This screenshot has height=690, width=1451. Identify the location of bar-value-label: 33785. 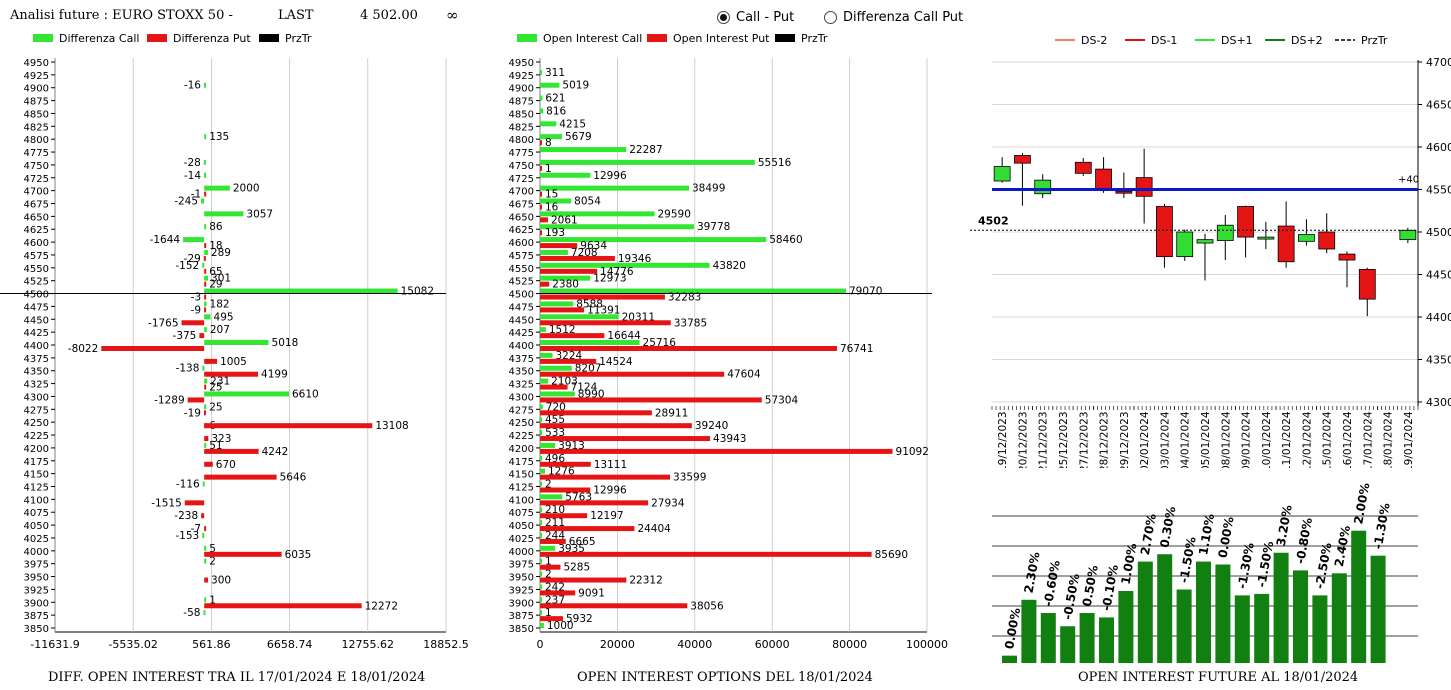
(690, 323).